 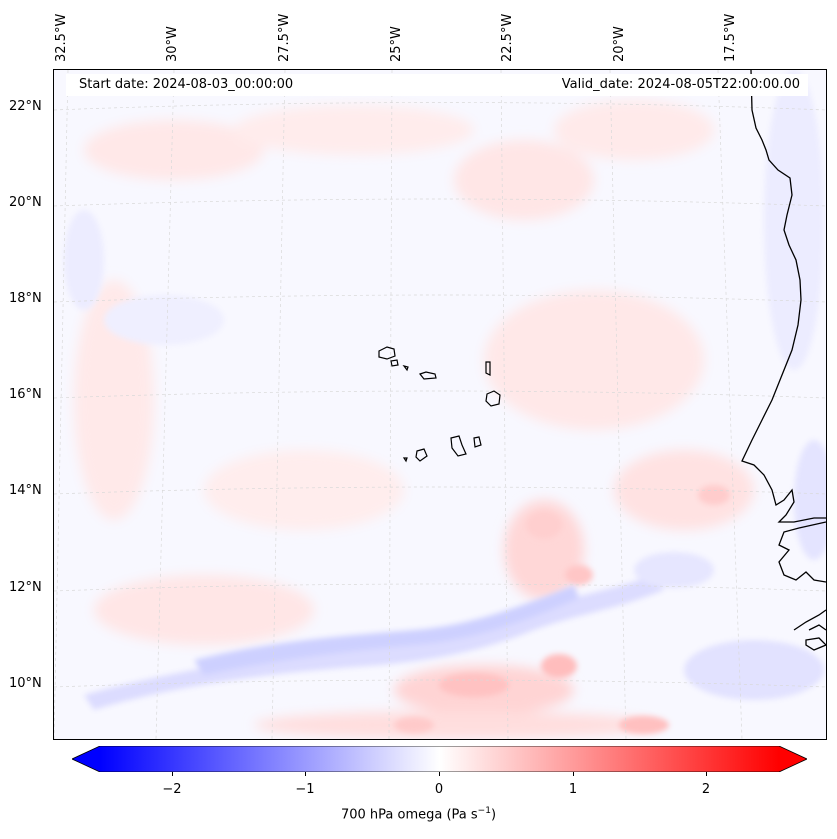 I want to click on valid-date-label: Valid_date: 2024-08-05T22:00:00.00, so click(x=680, y=84).